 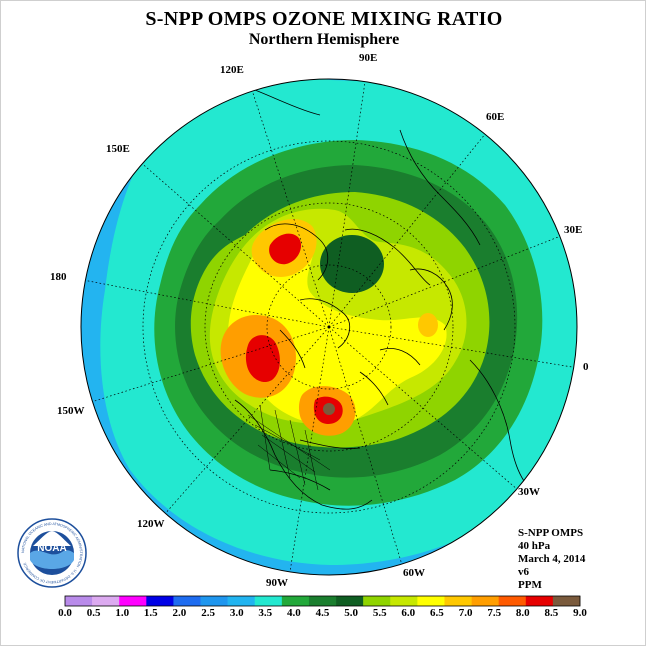 I want to click on lon-label-30e: 30E, so click(x=573, y=230).